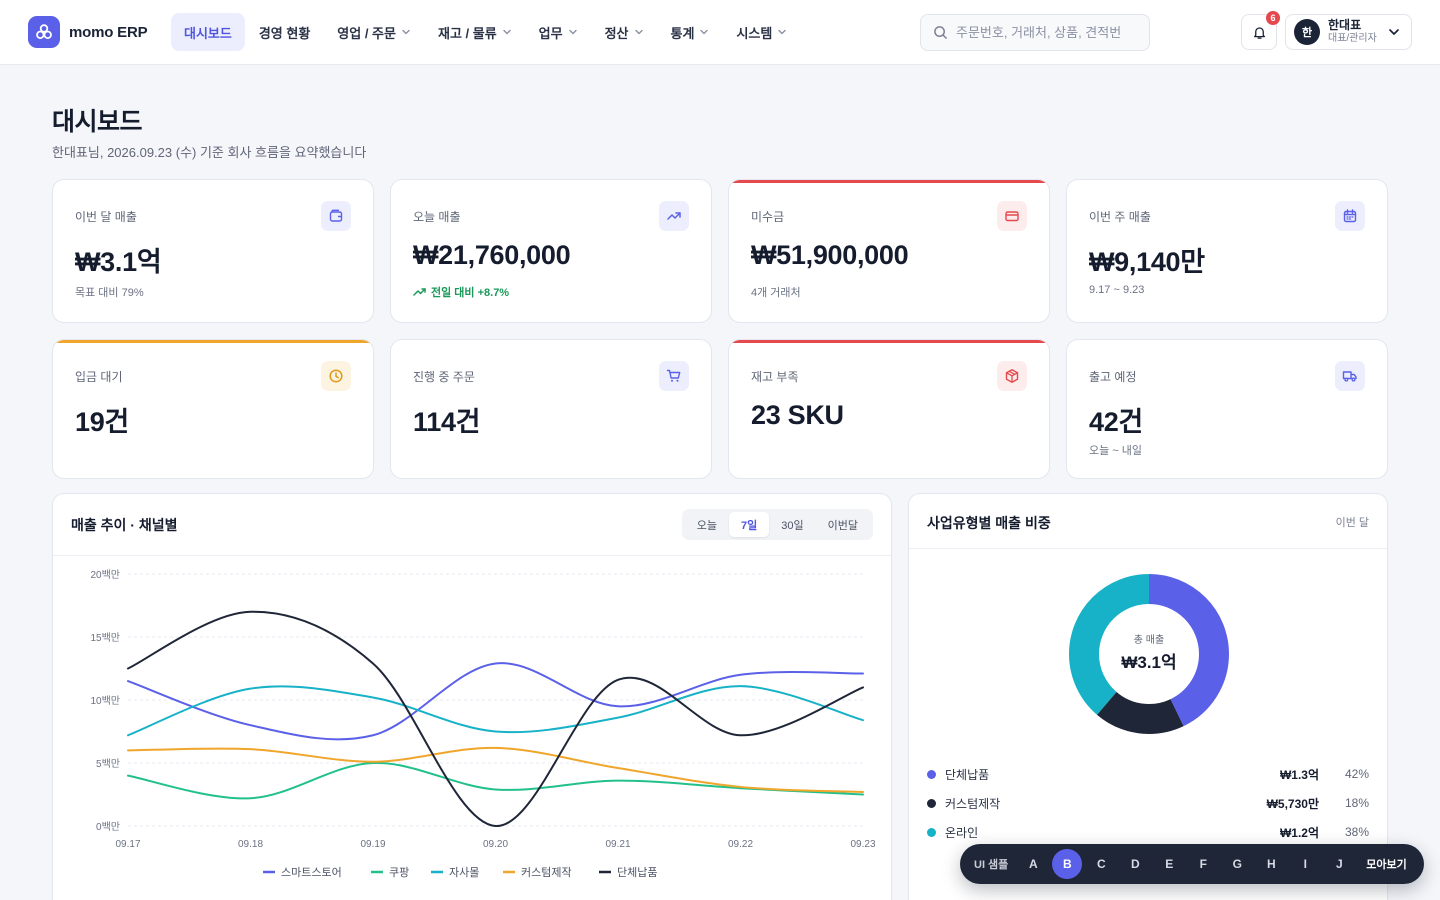 The image size is (1440, 900). I want to click on nav-item-label: 경영 현황, so click(284, 33).